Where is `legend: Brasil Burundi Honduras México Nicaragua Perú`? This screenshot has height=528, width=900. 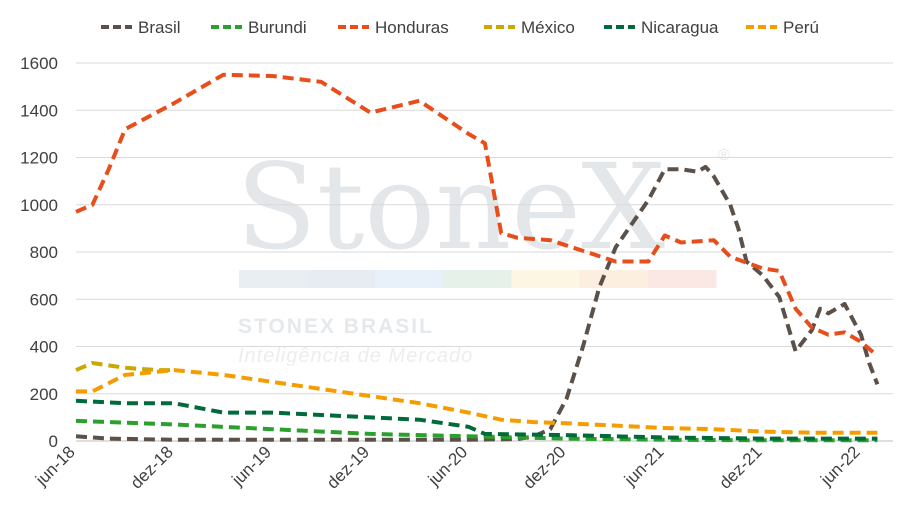 legend: Brasil Burundi Honduras México Nicaragua Perú is located at coordinates (460, 27).